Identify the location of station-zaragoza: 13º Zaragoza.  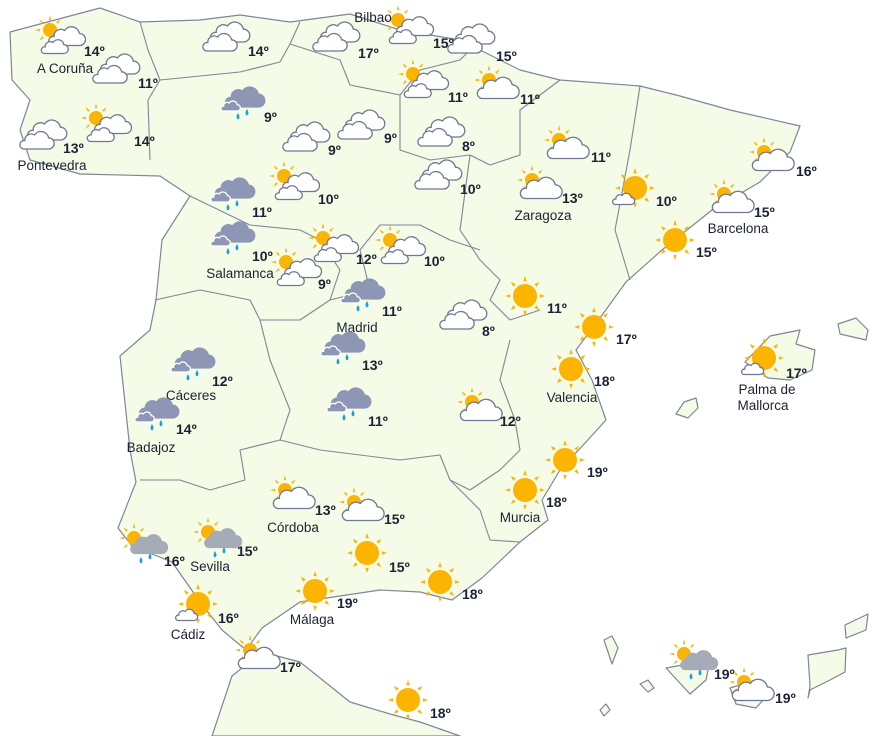
(548, 194).